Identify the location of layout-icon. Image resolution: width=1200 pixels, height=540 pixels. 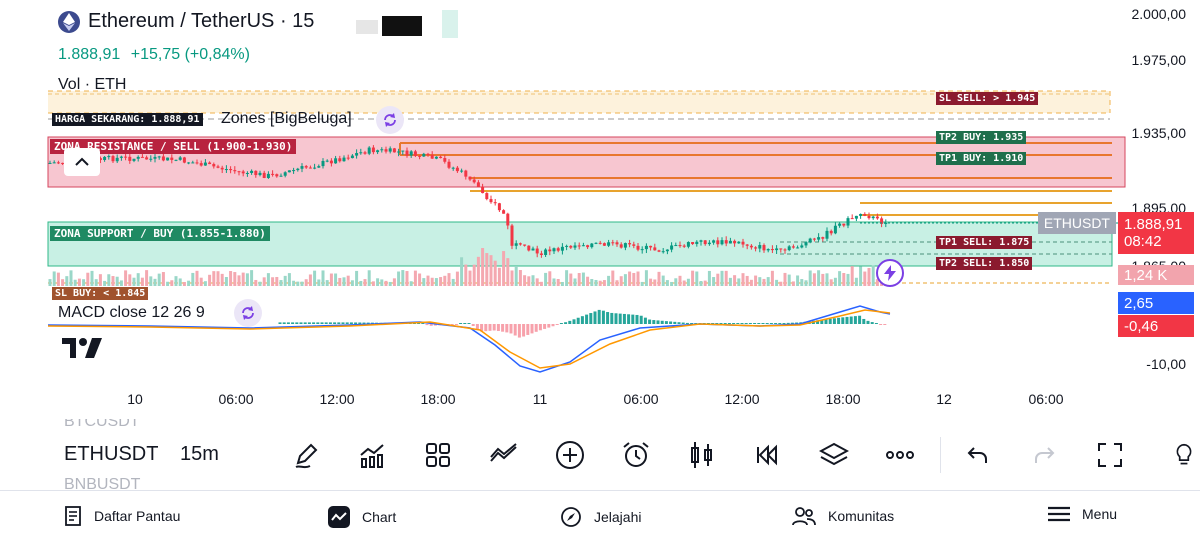
(438, 455).